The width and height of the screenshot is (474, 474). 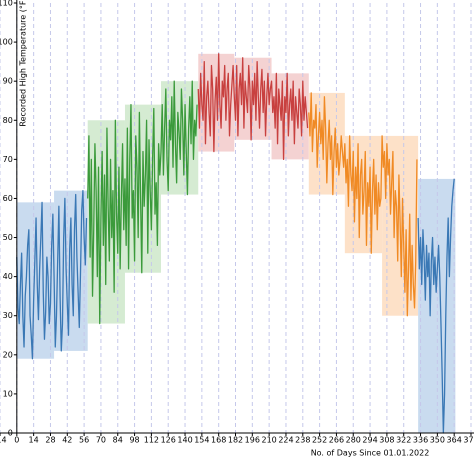 I want to click on y-tick-label: 10, so click(x=8, y=393).